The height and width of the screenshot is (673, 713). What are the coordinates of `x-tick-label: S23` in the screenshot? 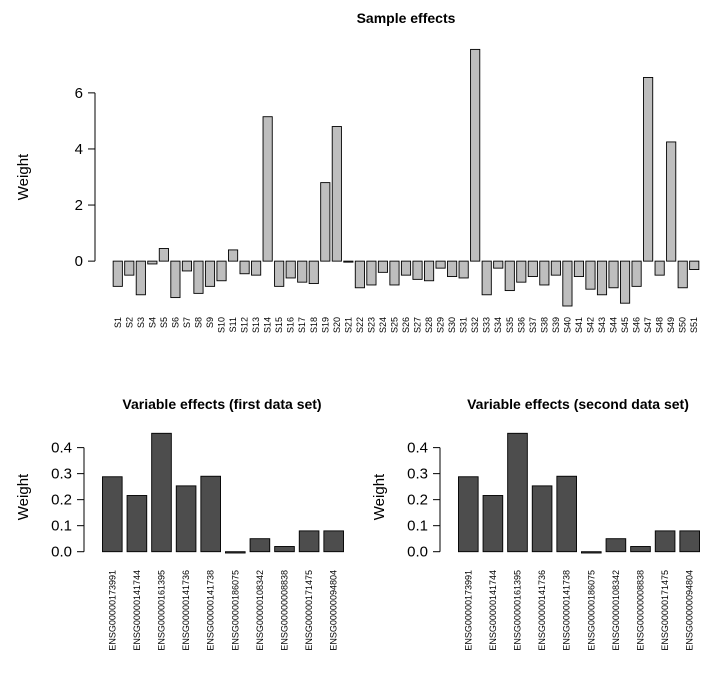 It's located at (371, 325).